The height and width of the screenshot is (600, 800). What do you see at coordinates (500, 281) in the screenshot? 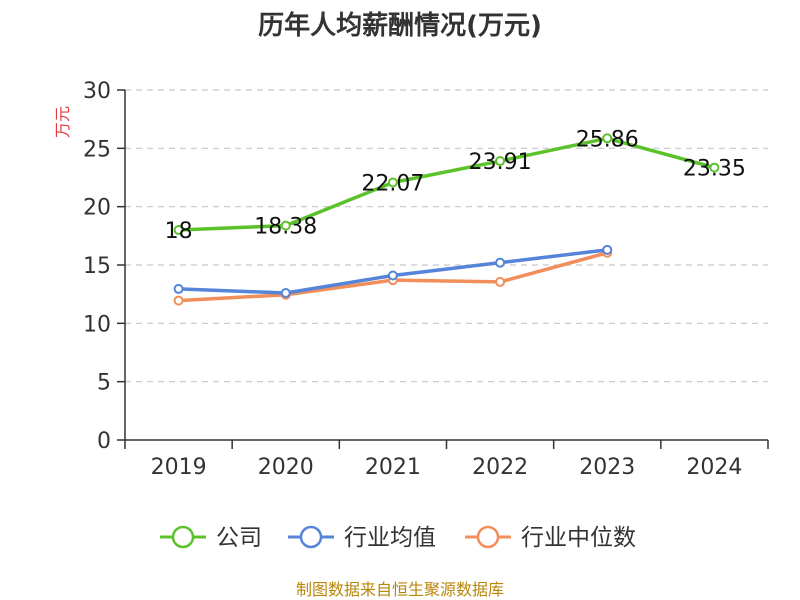
I see `point-2-2022` at bounding box center [500, 281].